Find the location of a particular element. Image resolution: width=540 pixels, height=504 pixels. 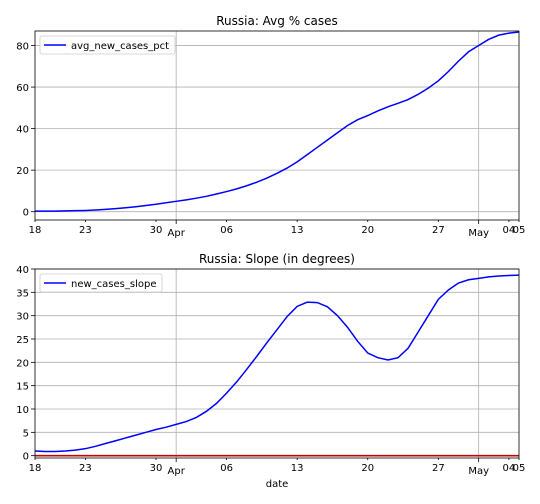

chart-title: Russia: Avg % cases is located at coordinates (277, 21).